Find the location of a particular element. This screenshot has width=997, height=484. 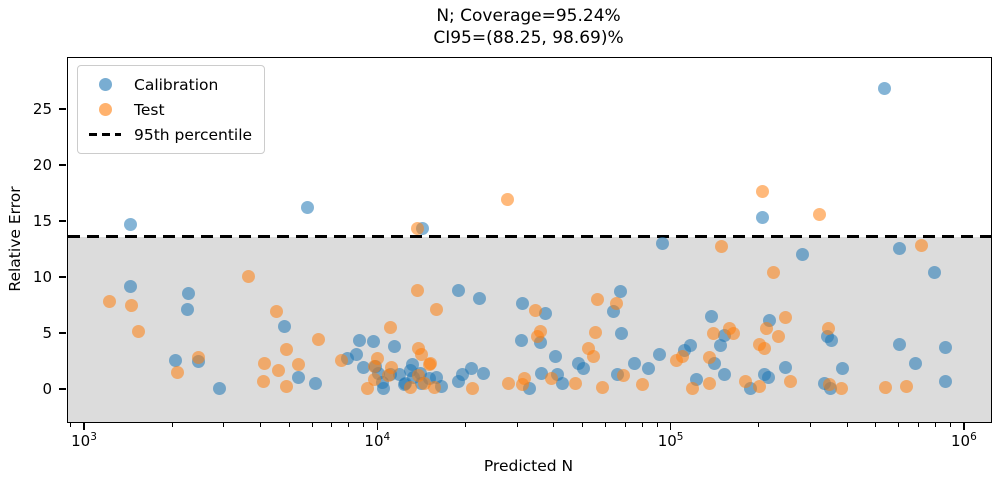

legend-item-percentile: 95th percentile is located at coordinates (169, 134).